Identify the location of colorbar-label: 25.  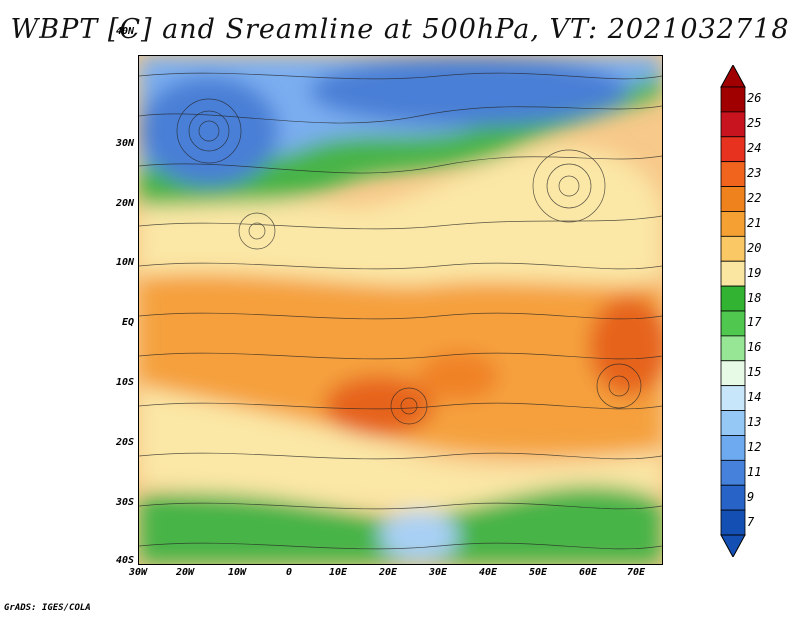
(754, 123).